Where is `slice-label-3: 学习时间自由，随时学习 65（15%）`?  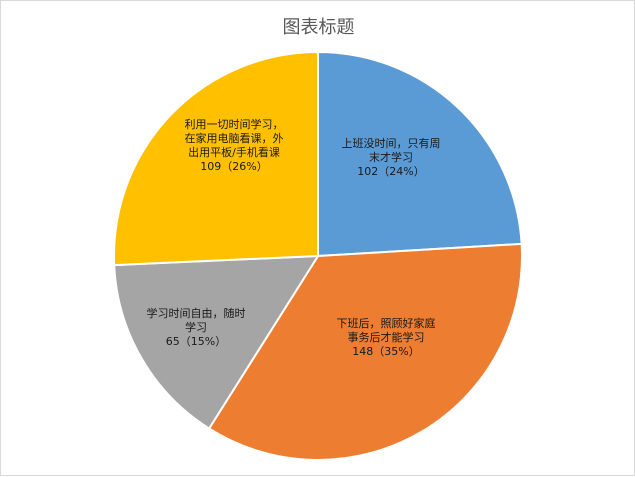 slice-label-3: 学习时间自由，随时学习 65（15%） is located at coordinates (196, 327).